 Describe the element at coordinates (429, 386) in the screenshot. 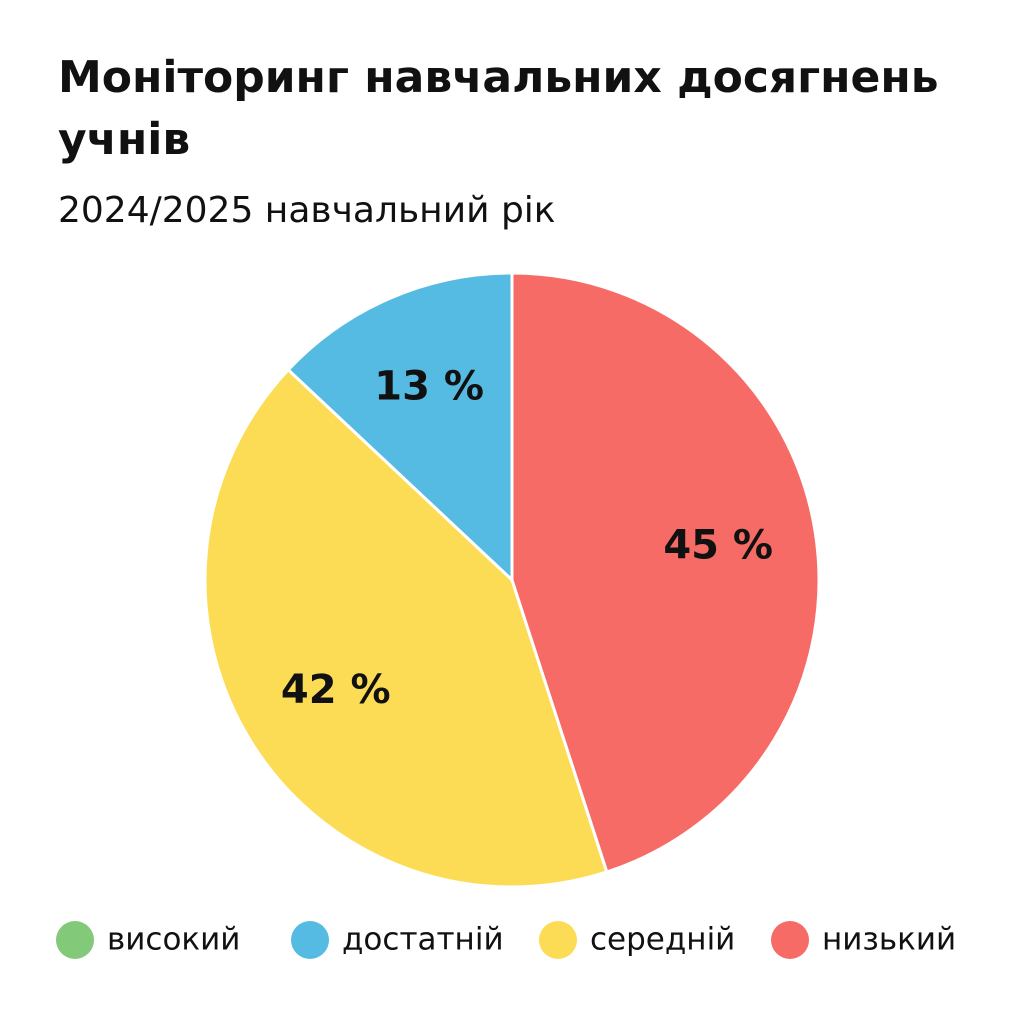

I see `data-label: 13 %` at that location.